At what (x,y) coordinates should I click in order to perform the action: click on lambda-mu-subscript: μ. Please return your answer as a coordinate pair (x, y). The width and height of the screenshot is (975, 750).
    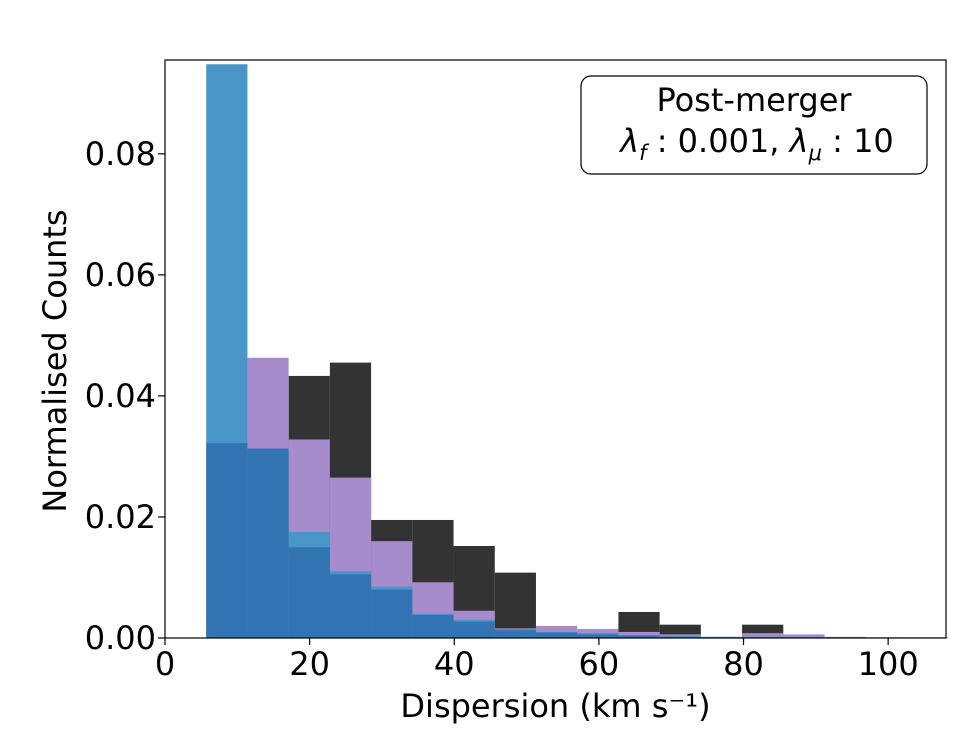
    Looking at the image, I should click on (815, 153).